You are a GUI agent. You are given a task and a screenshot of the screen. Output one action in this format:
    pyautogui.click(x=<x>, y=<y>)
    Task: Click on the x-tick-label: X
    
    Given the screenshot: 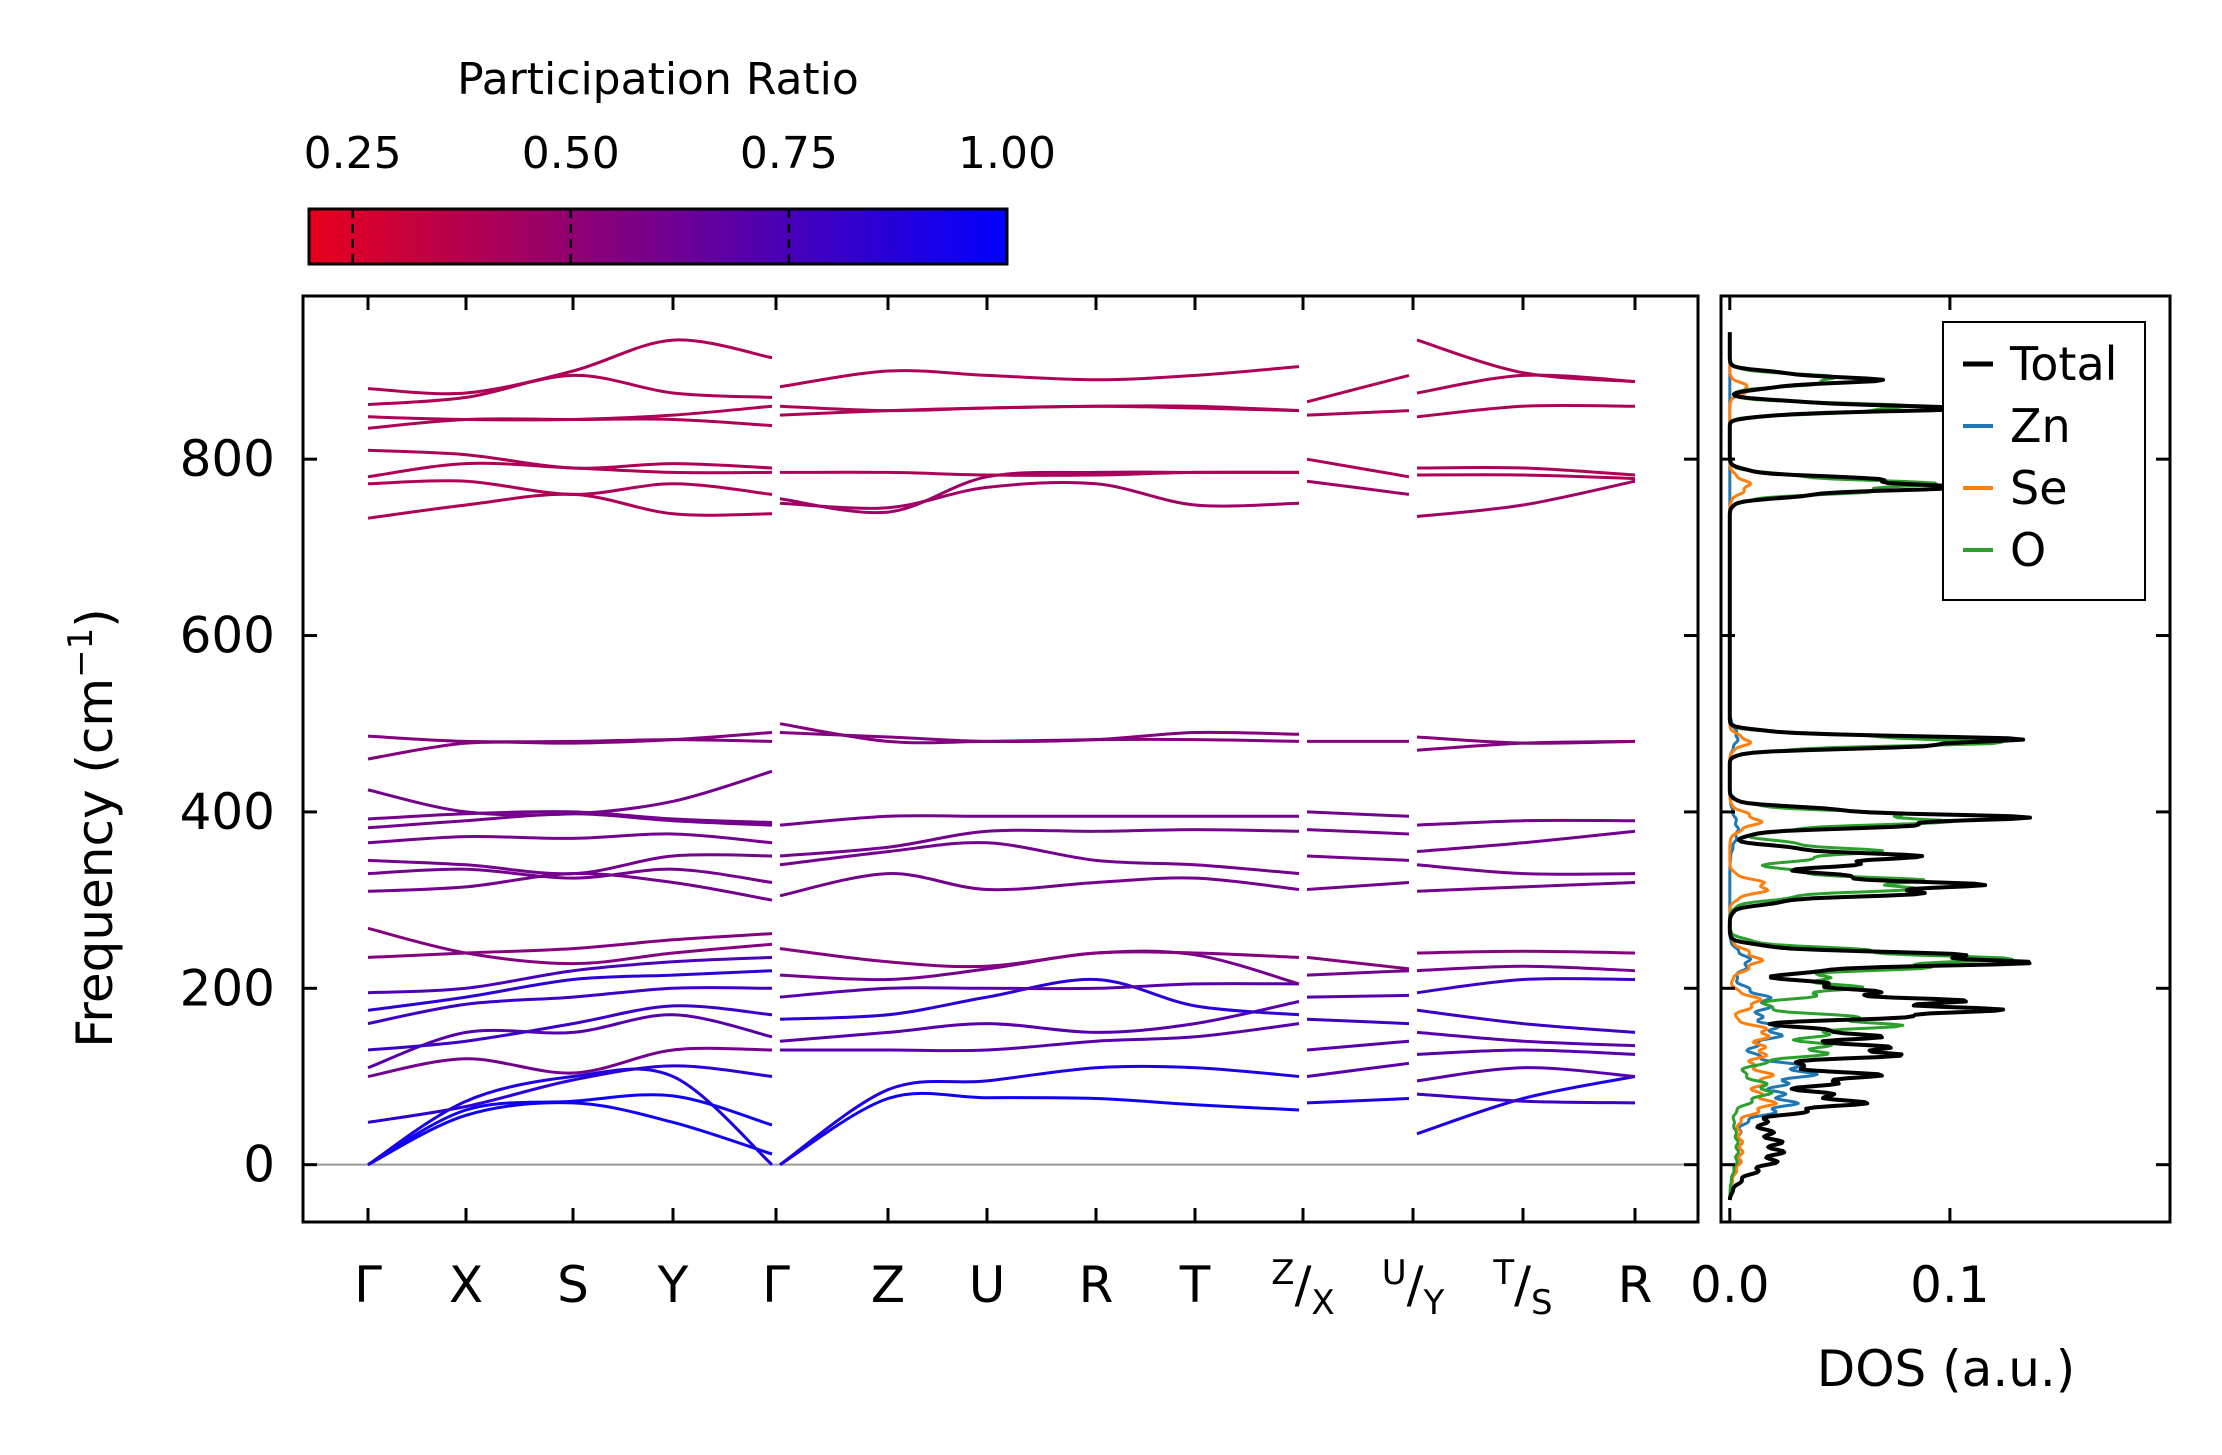 What is the action you would take?
    pyautogui.click(x=466, y=1285)
    